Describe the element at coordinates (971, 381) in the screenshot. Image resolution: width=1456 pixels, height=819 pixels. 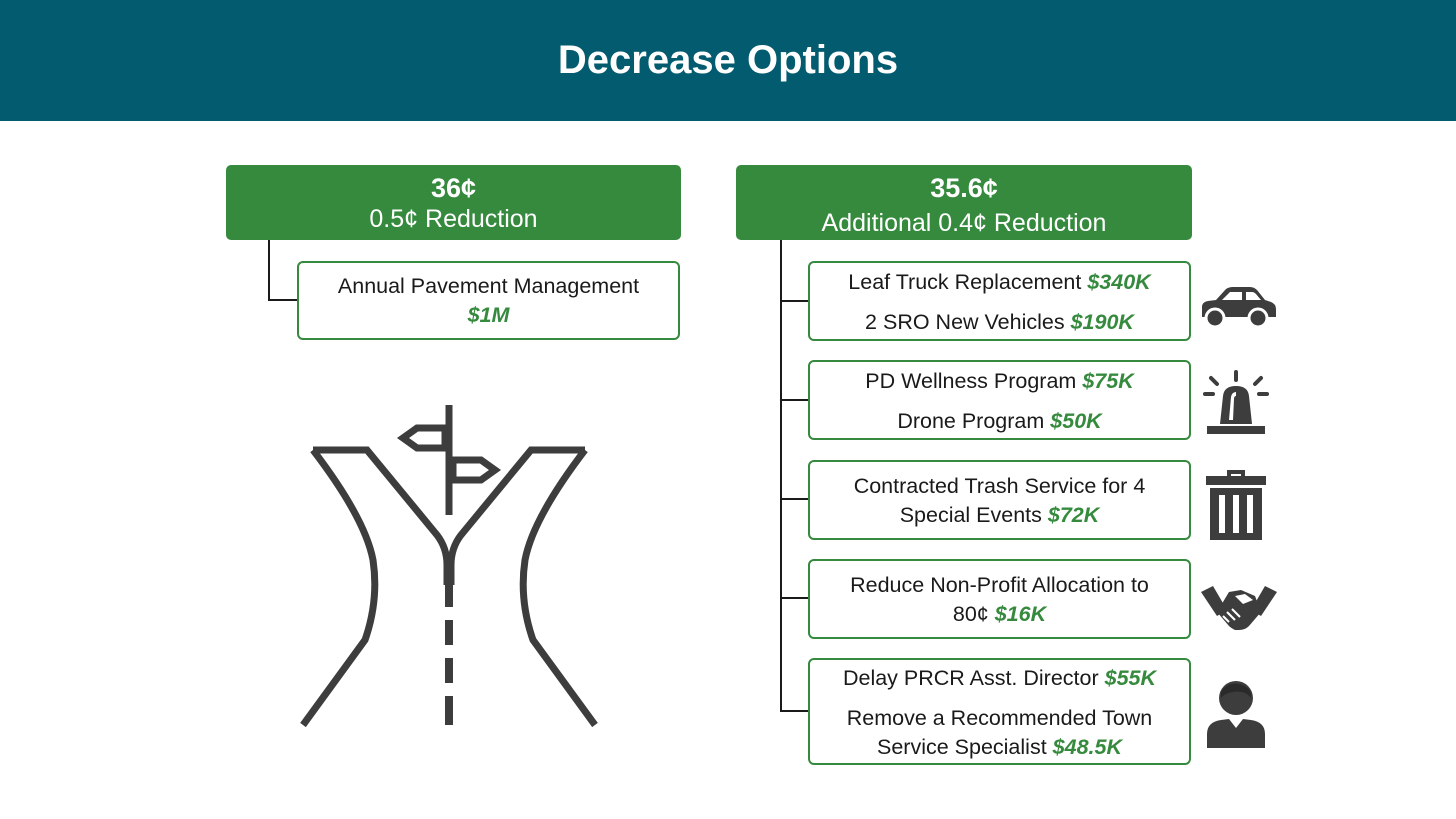
I see `item-label: PD Wellness Program` at that location.